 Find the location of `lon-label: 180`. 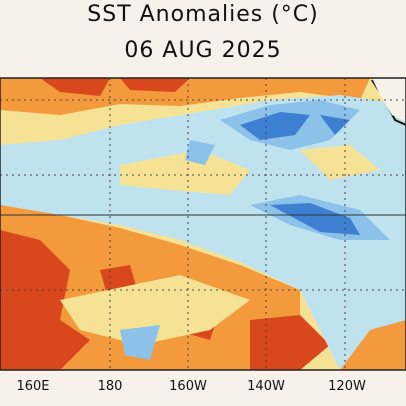

lon-label: 180 is located at coordinates (110, 386).